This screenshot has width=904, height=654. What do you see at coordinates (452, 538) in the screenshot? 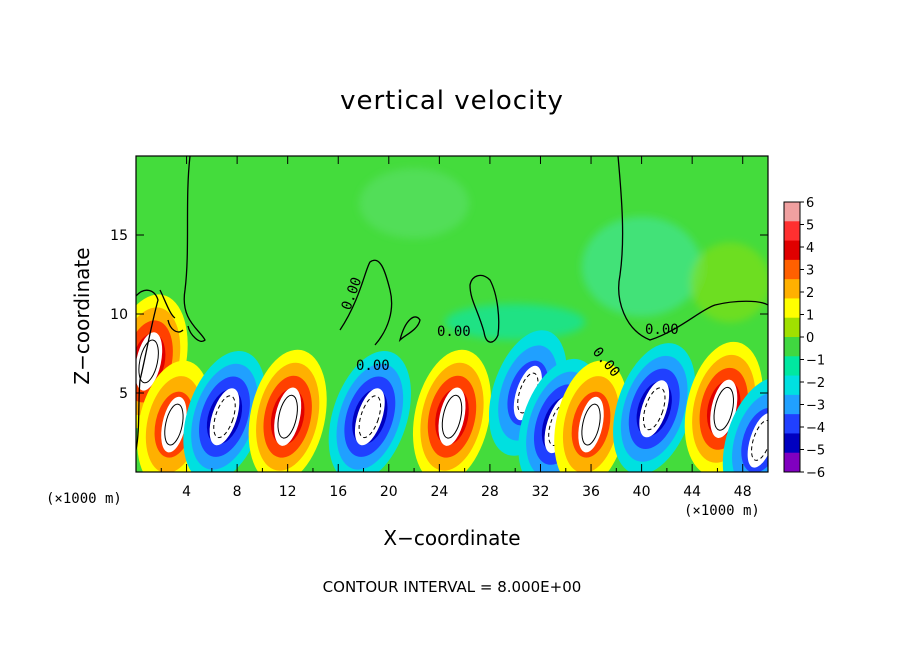
I see `x-axis-label: X−coordinate` at bounding box center [452, 538].